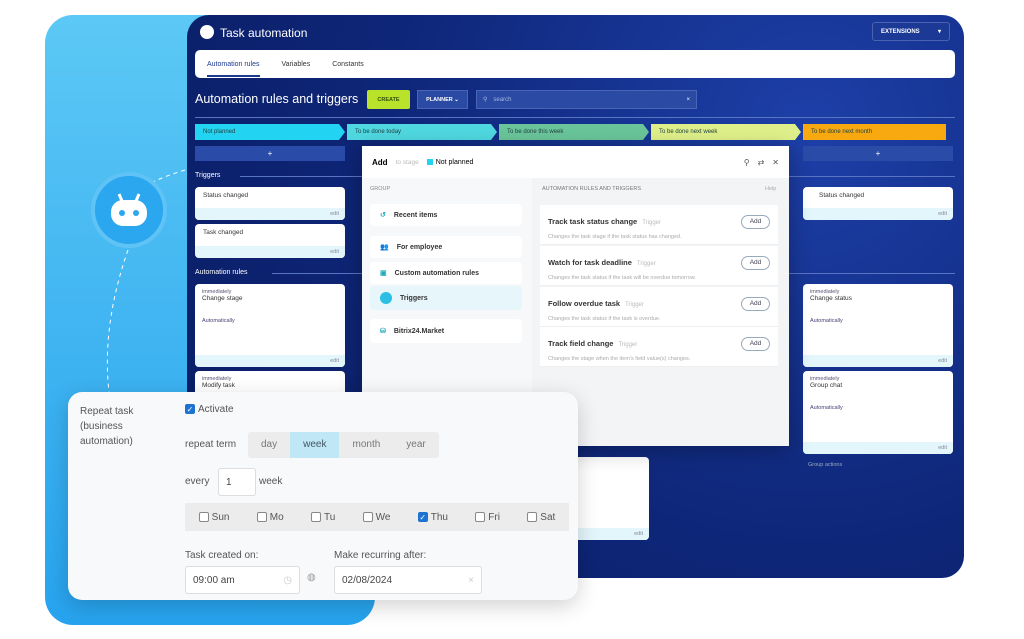  What do you see at coordinates (129, 210) in the screenshot?
I see `robot-icon` at bounding box center [129, 210].